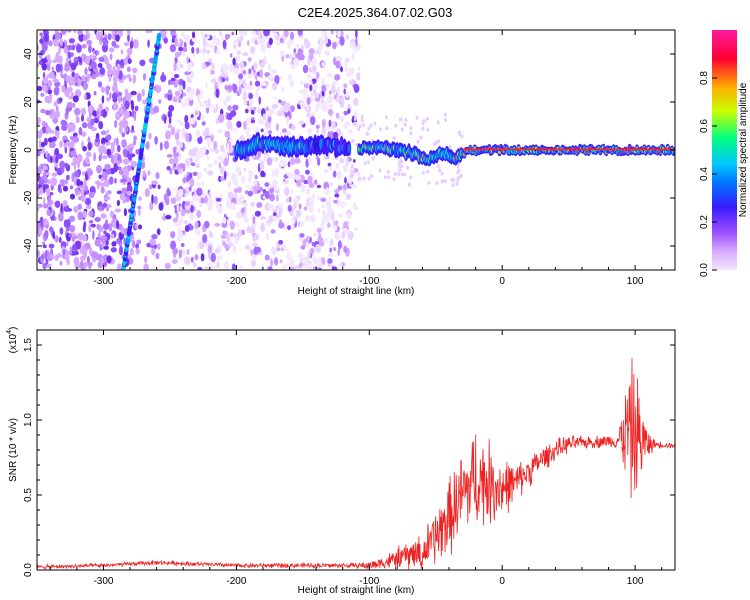 The width and height of the screenshot is (750, 600). I want to click on spectrogram-y-axis-label: Frequency (Hz), so click(13, 150).